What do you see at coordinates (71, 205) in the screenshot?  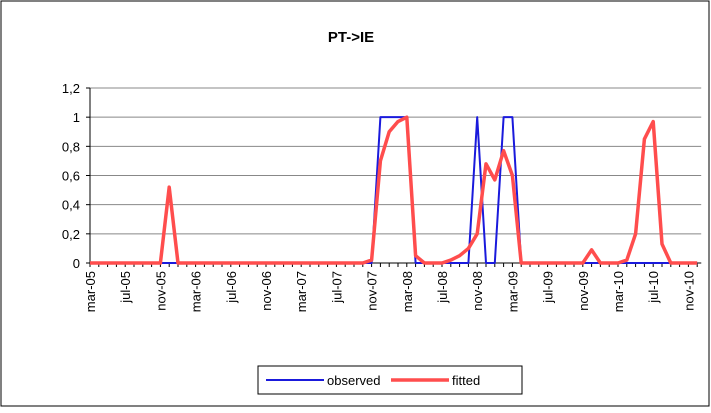 I see `y-tick-label: 0,4` at bounding box center [71, 205].